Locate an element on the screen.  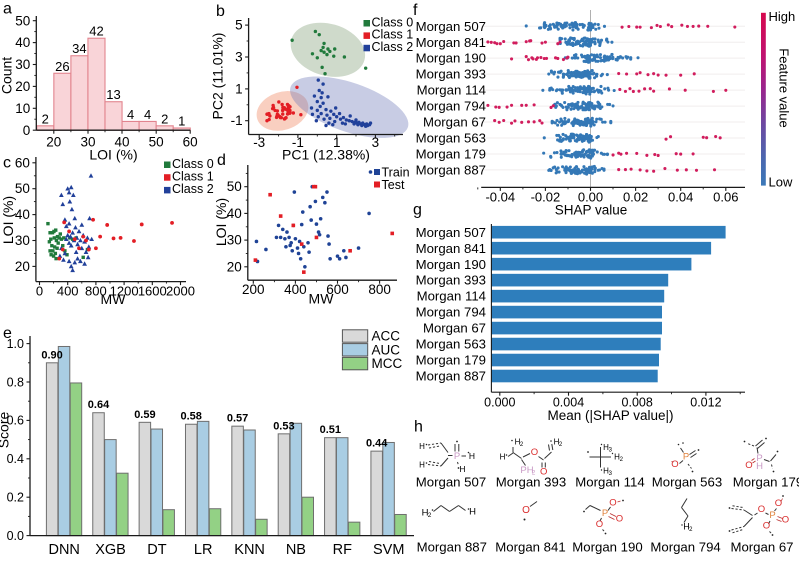
svg-text: 0.000 is located at coordinates (499, 403).